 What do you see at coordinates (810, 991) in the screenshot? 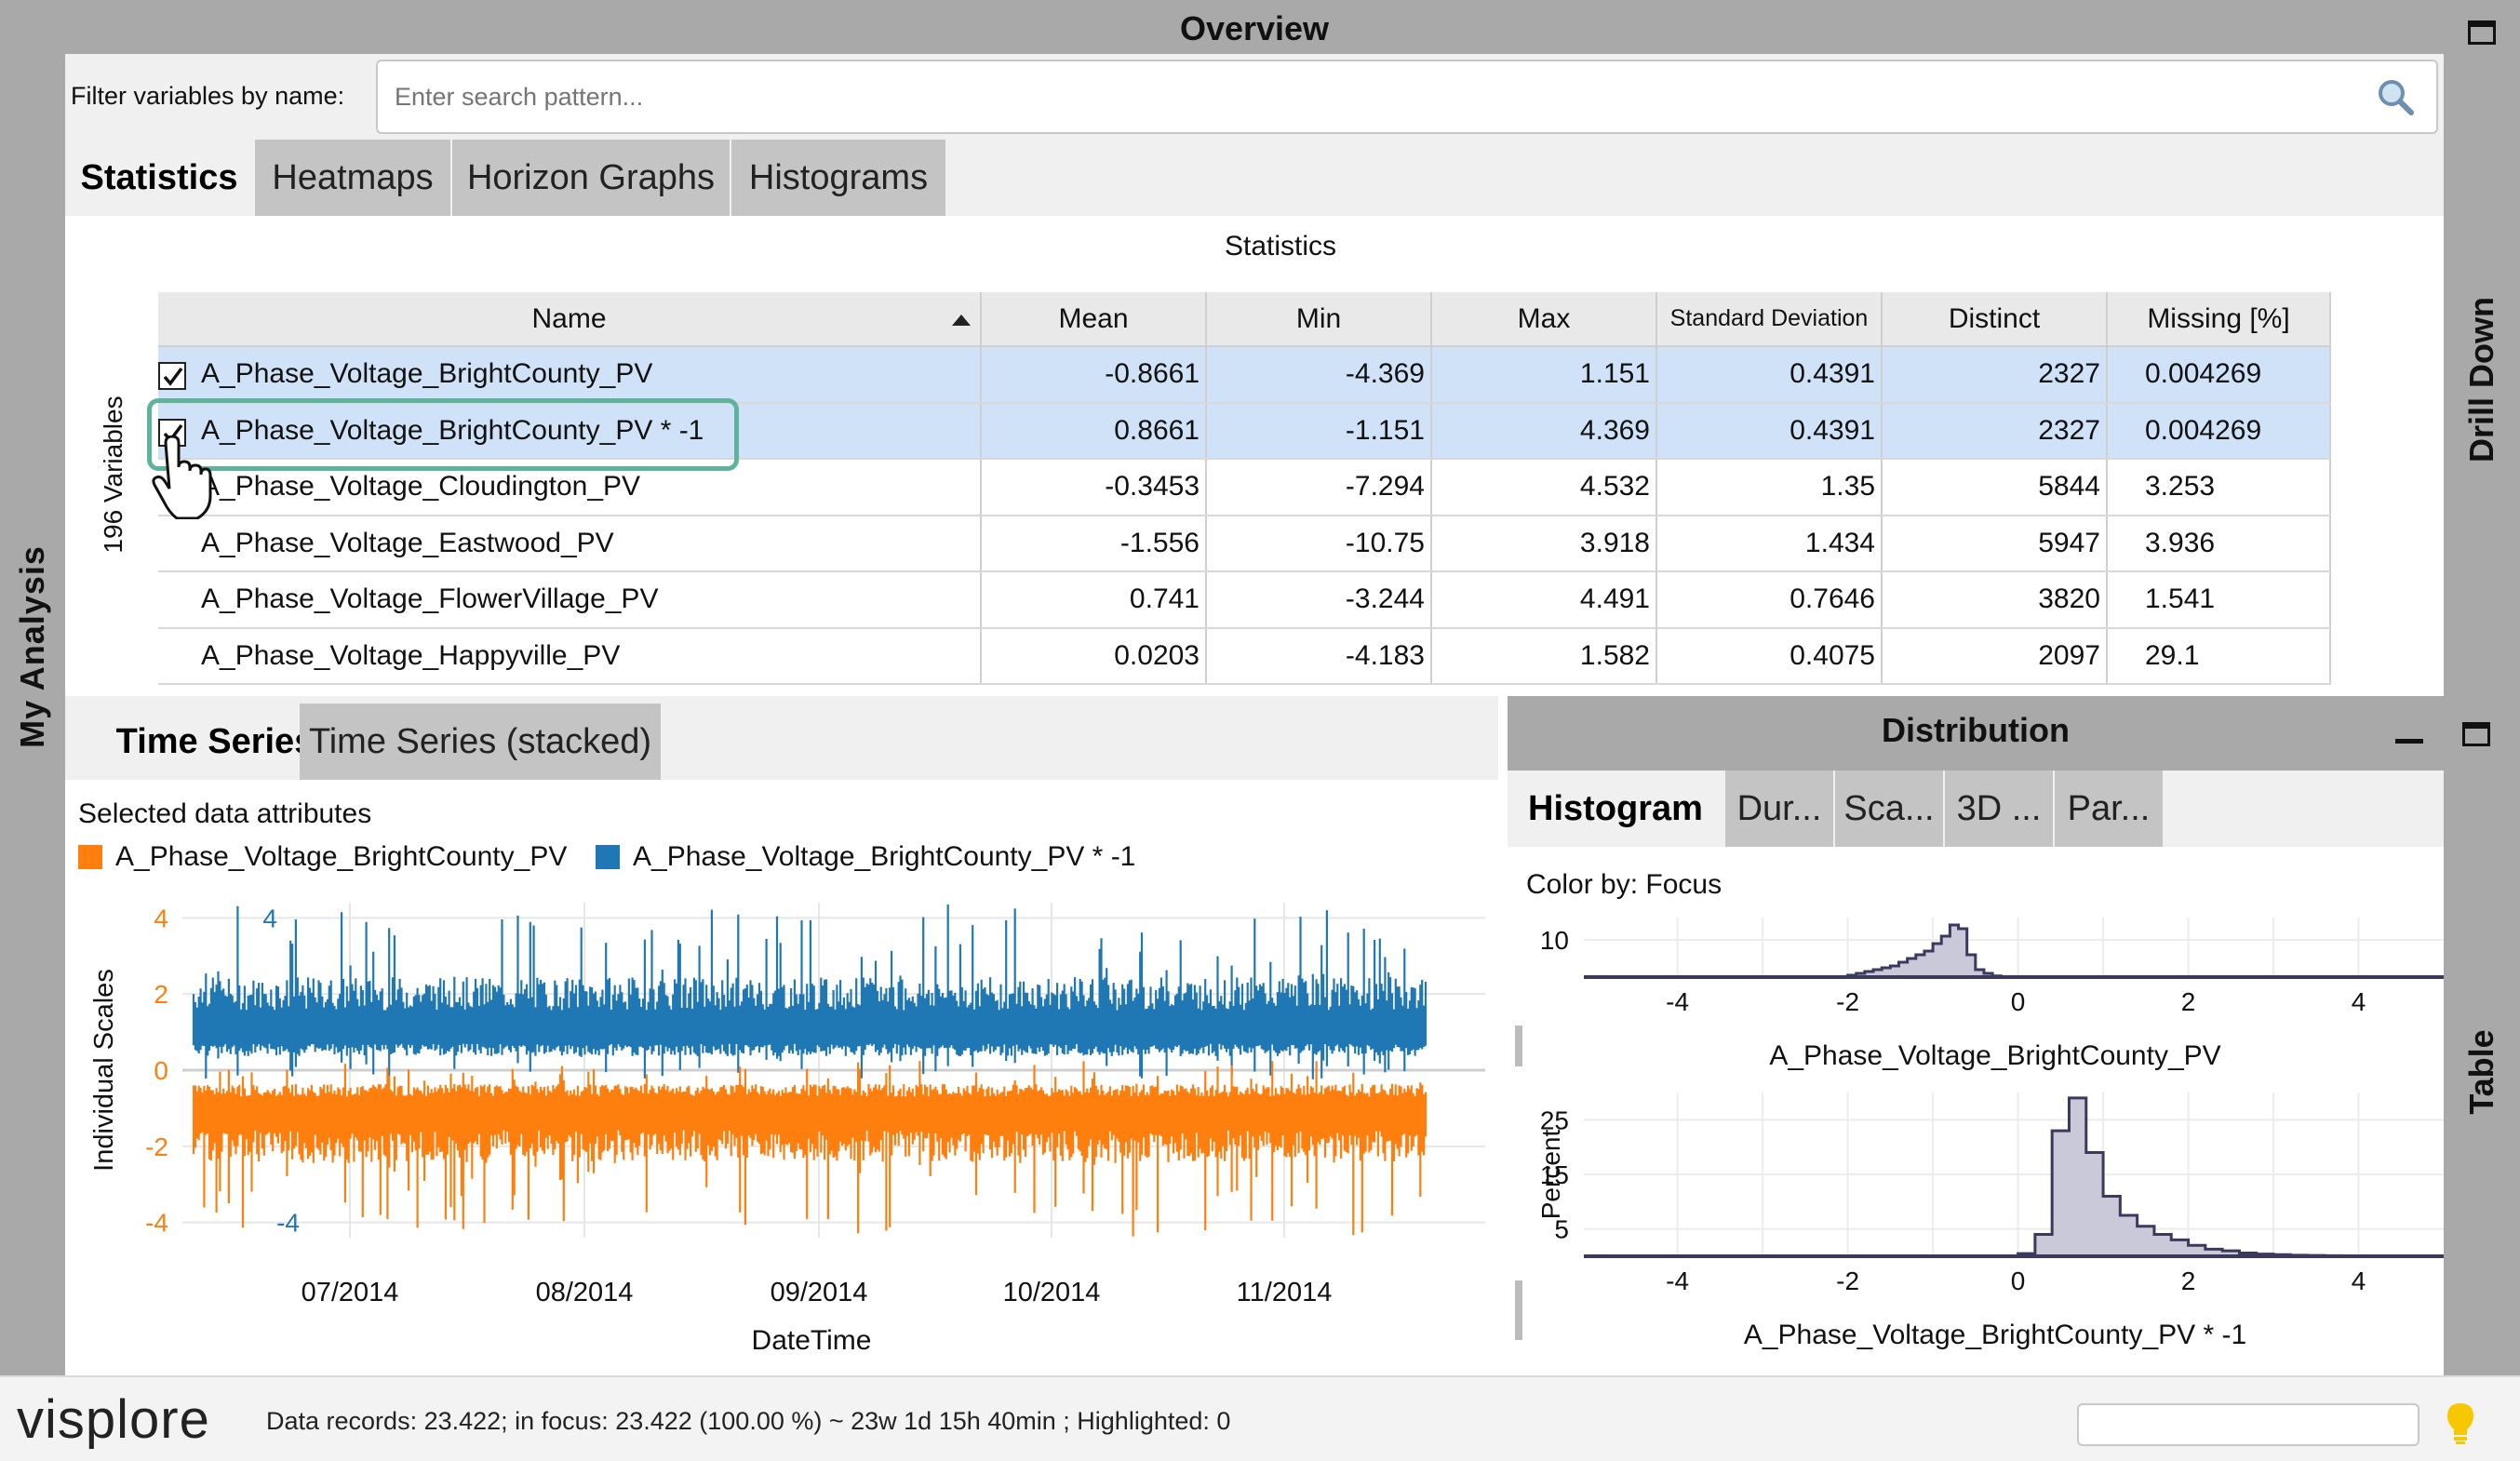
I see `series-line-blue` at bounding box center [810, 991].